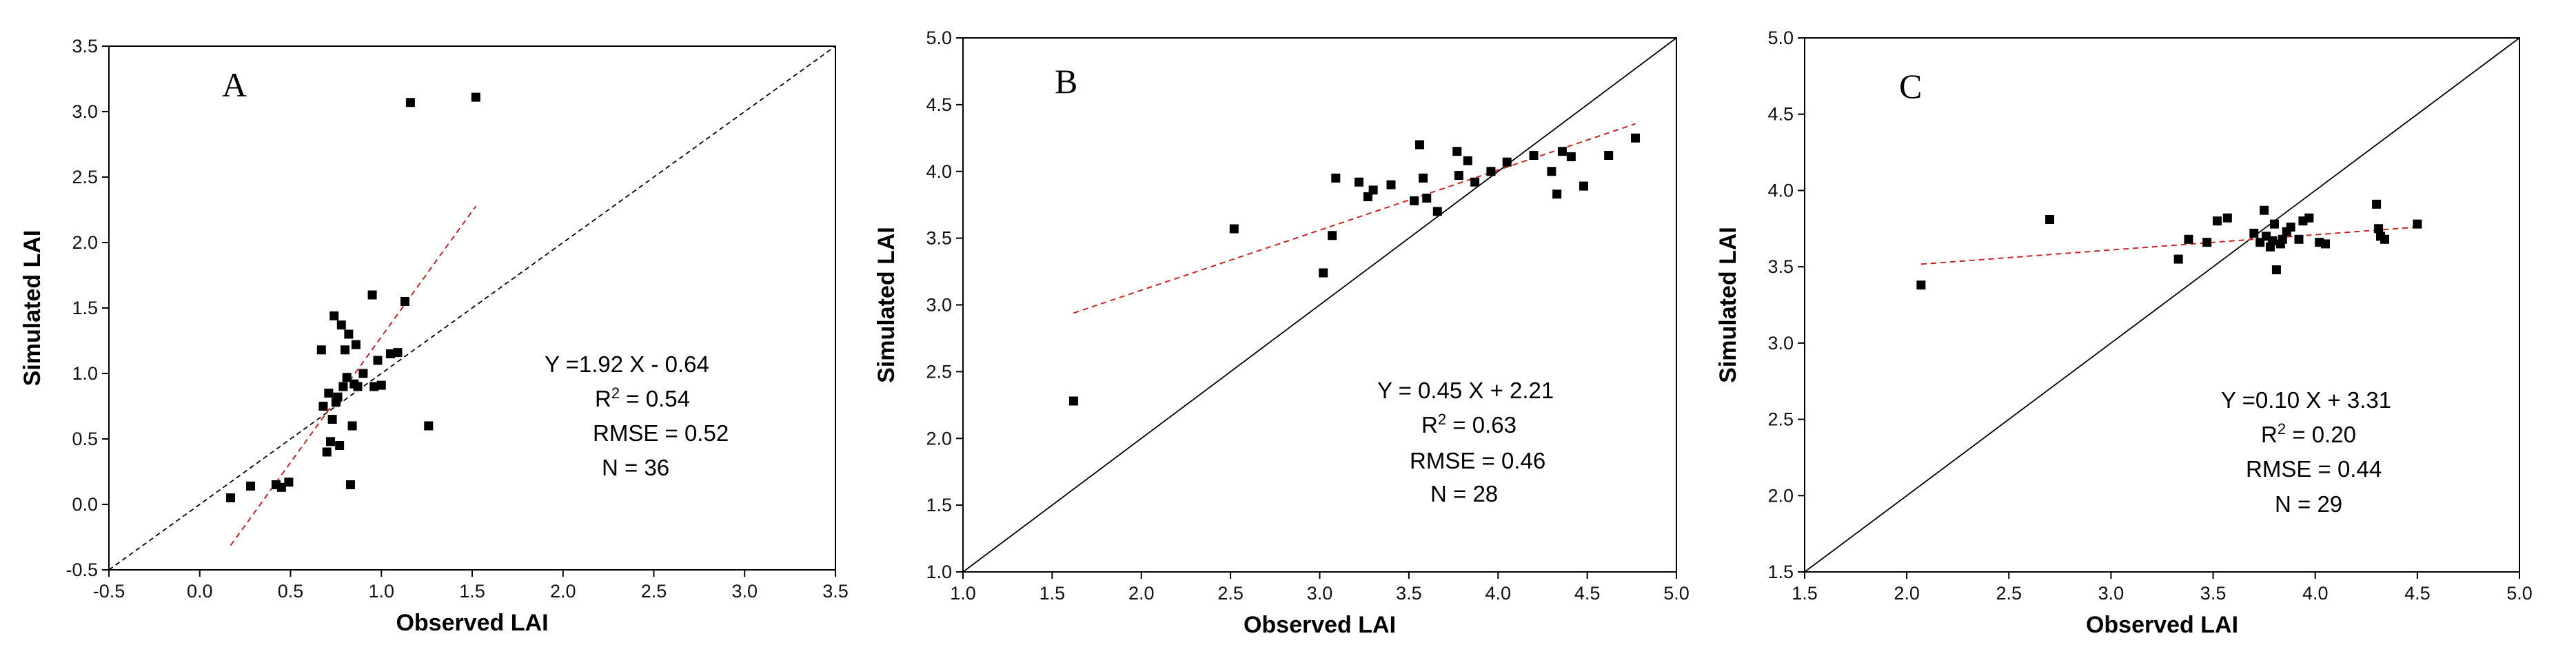  What do you see at coordinates (2519, 593) in the screenshot?
I see `x-tick-label: 5.0` at bounding box center [2519, 593].